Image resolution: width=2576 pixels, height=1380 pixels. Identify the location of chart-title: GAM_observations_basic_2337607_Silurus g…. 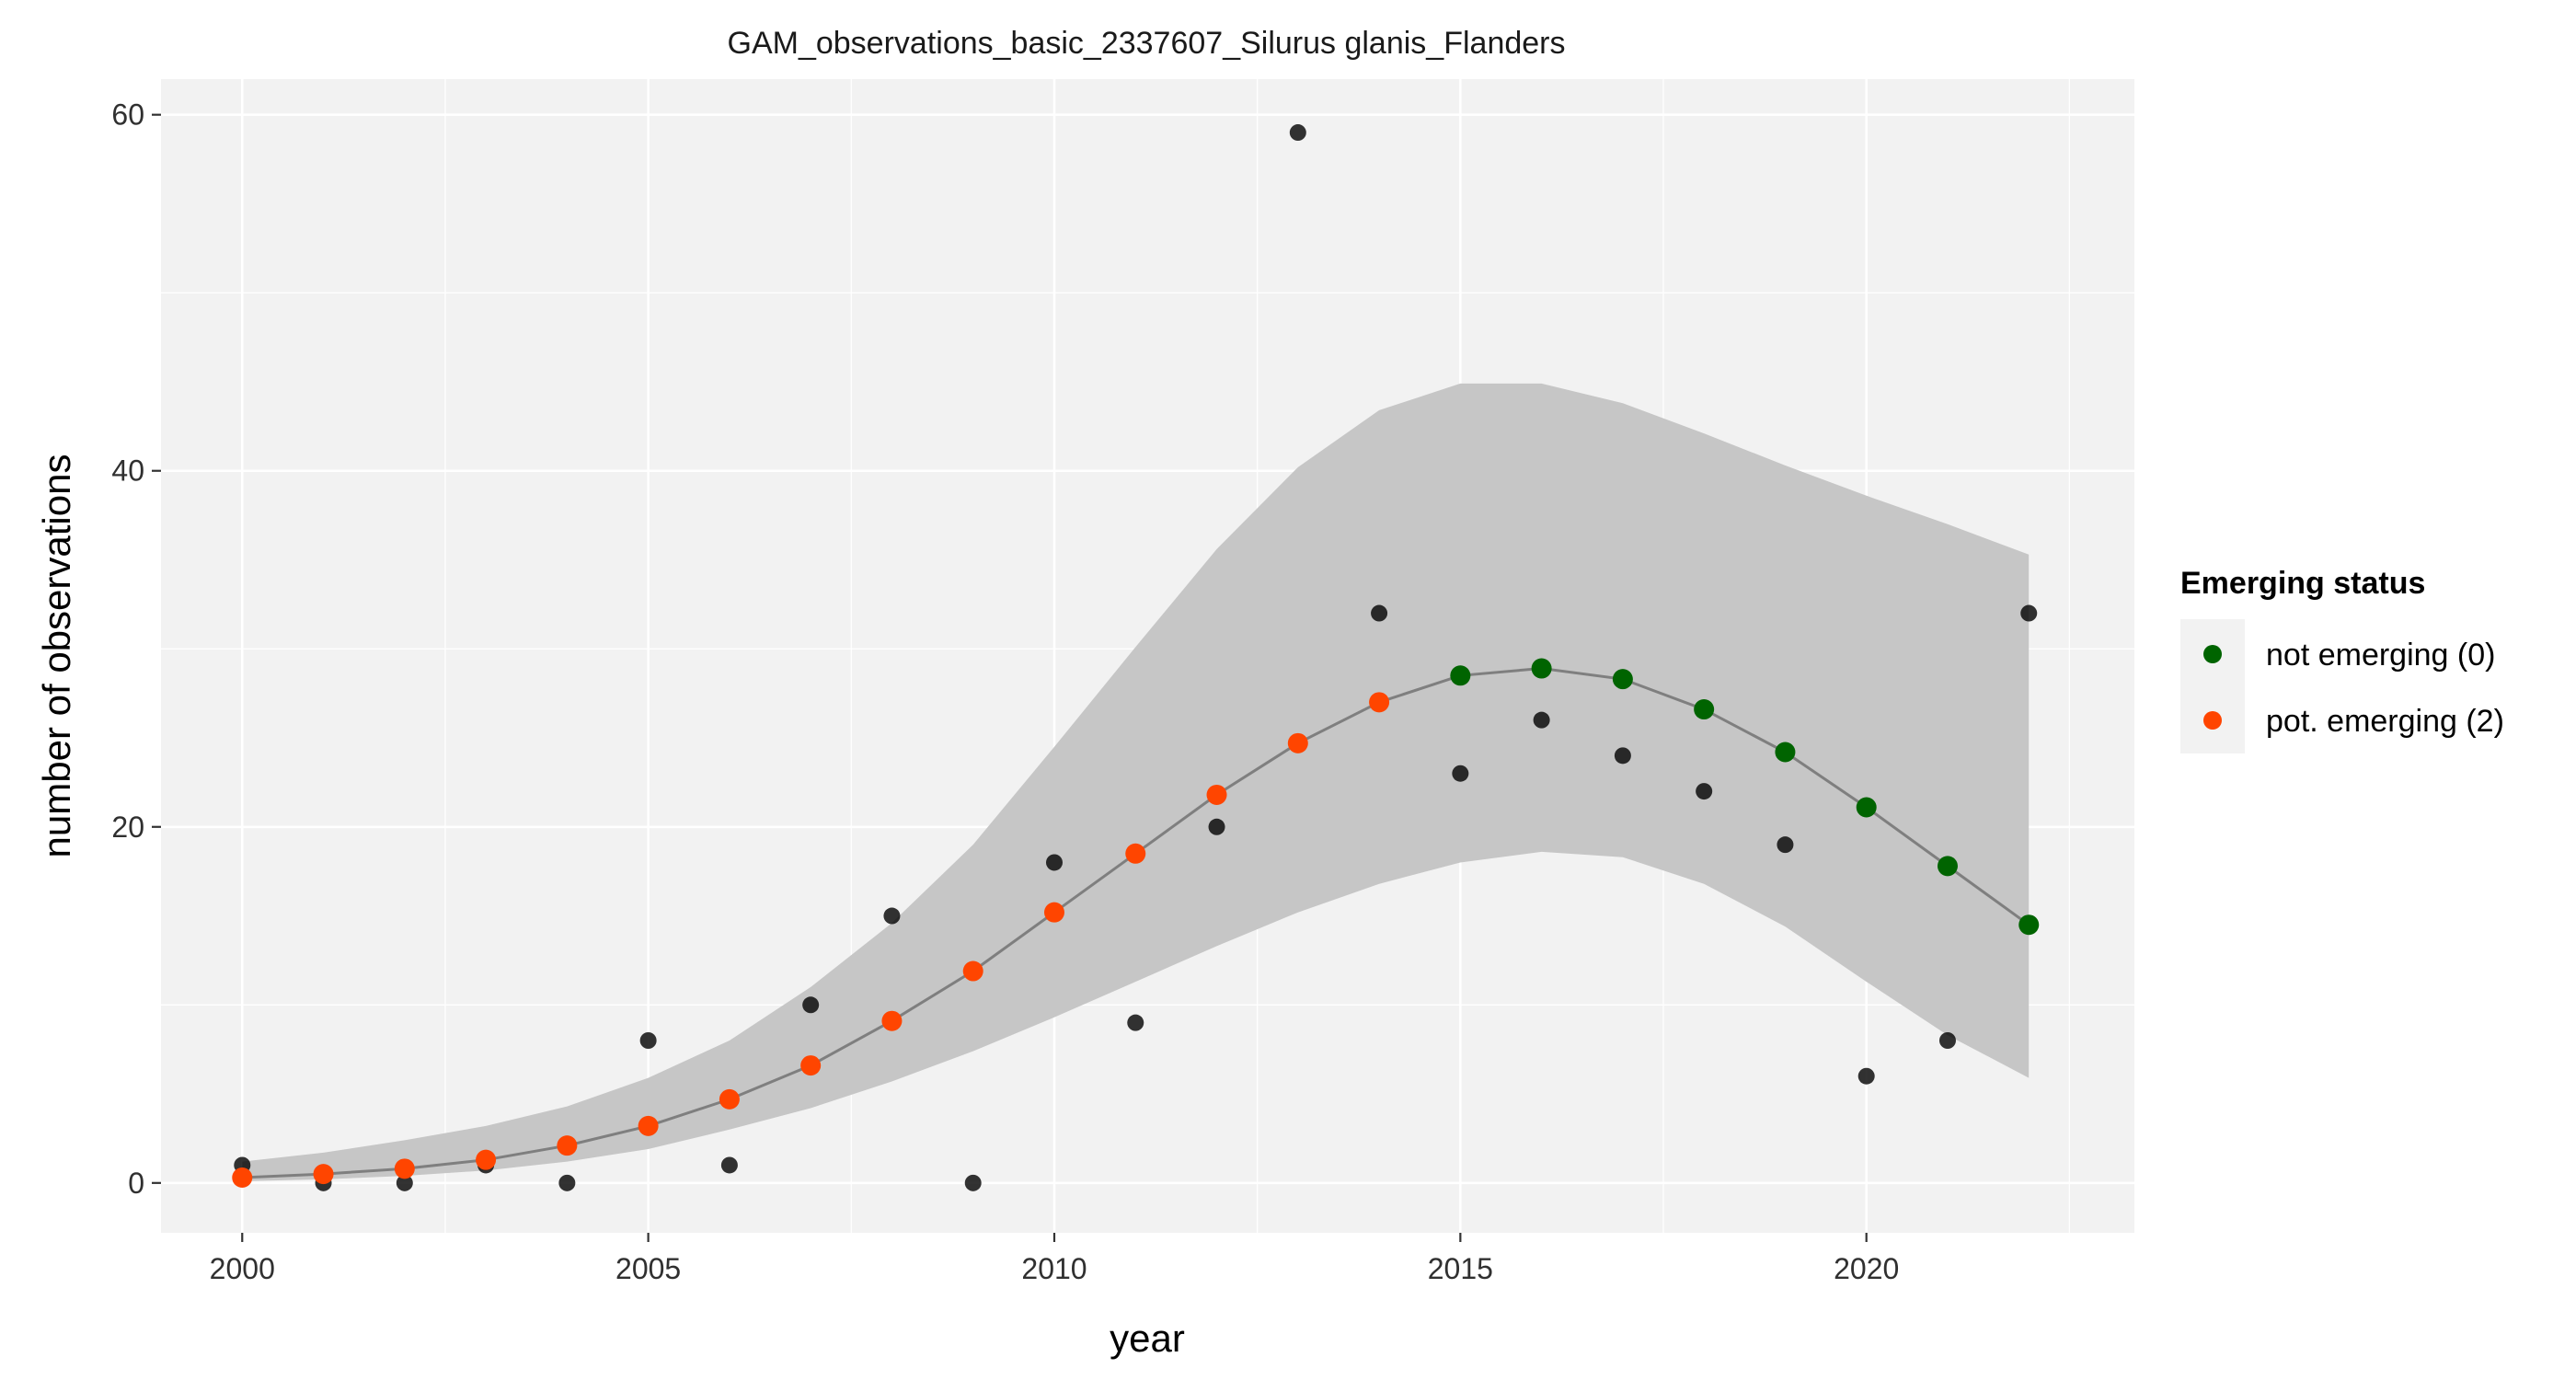
(1147, 43).